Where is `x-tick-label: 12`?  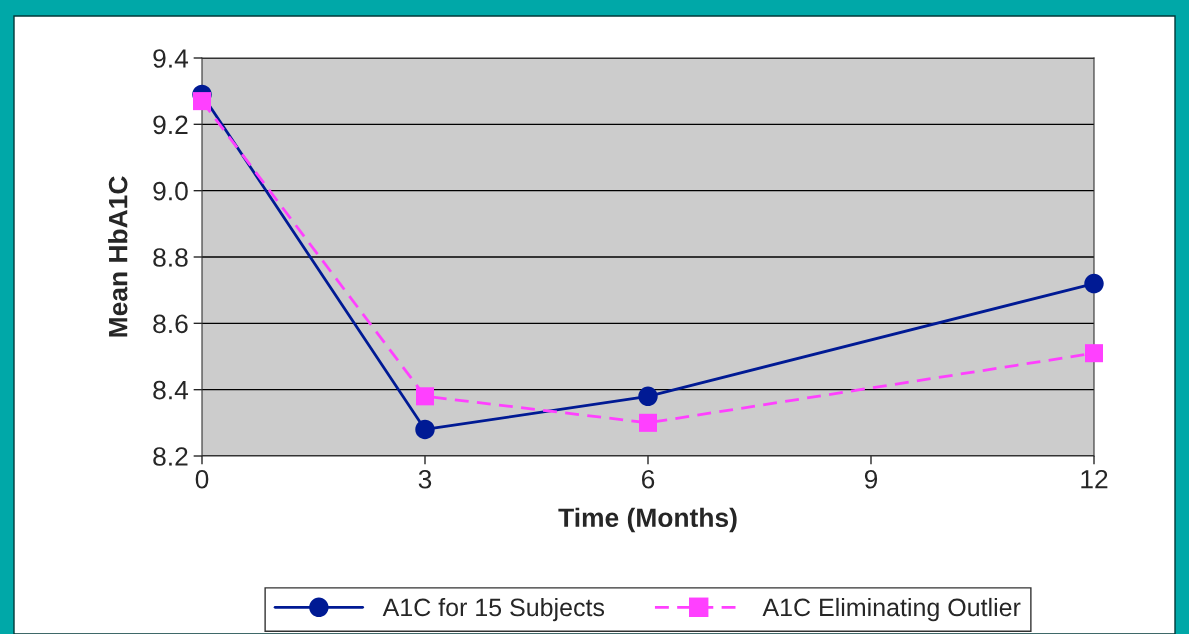 x-tick-label: 12 is located at coordinates (1094, 479).